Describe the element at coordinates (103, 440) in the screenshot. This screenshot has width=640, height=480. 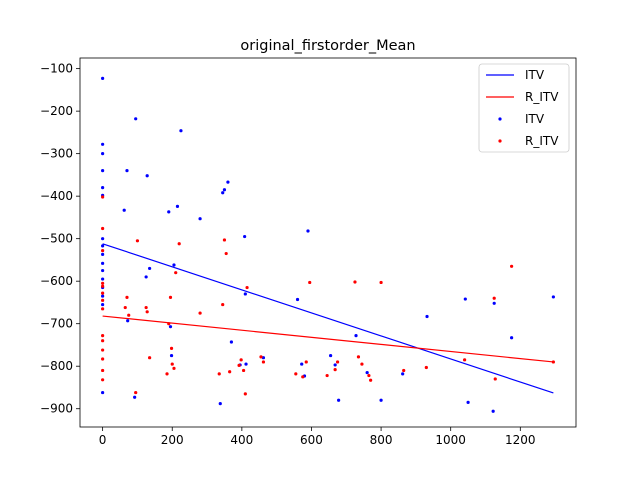
I see `x-tick-label: 0` at that location.